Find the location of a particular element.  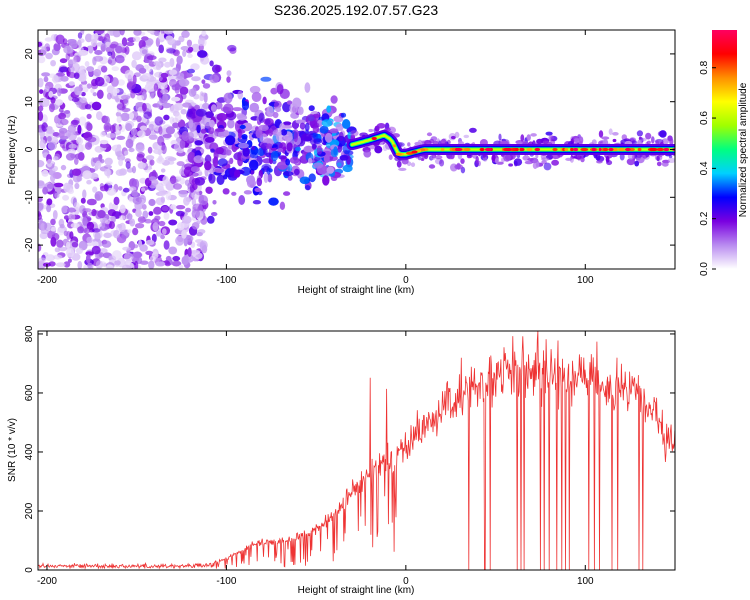

heatmap-y-tick-label: 0 is located at coordinates (29, 149).